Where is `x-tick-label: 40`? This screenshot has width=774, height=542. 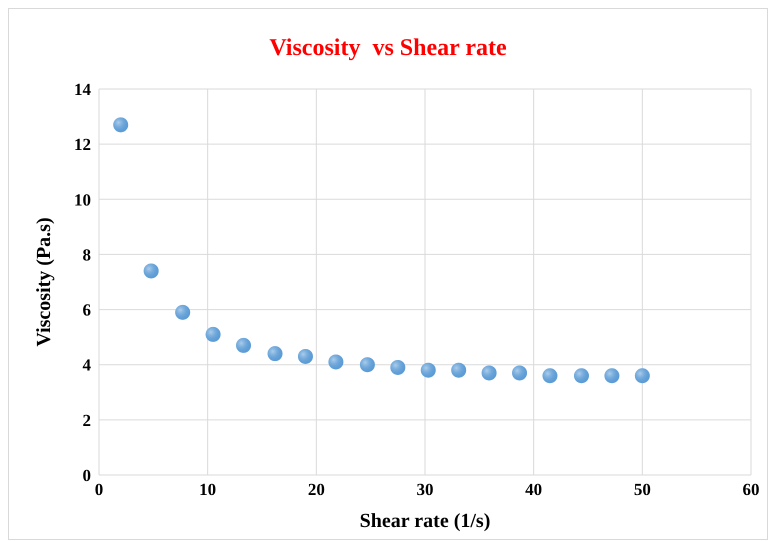
x-tick-label: 40 is located at coordinates (533, 490).